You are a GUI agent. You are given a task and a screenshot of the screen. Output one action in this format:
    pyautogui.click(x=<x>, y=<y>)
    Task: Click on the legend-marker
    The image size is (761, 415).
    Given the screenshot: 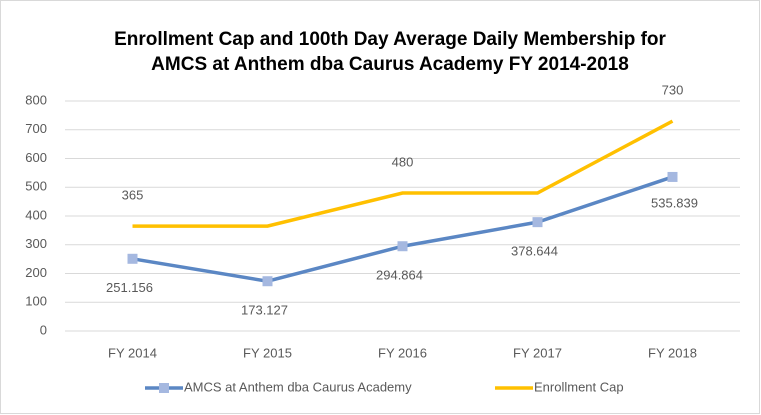 What is the action you would take?
    pyautogui.click(x=164, y=388)
    